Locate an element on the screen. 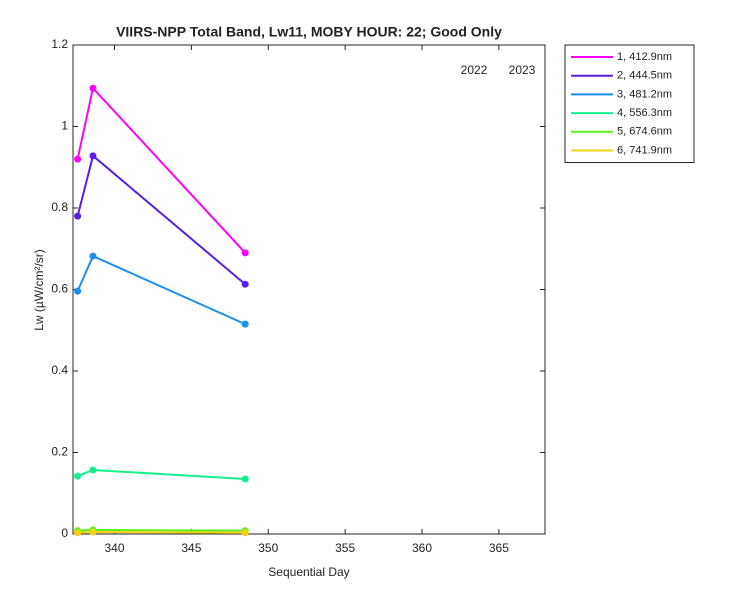 Image resolution: width=750 pixels, height=605 pixels. legend-box is located at coordinates (629, 103).